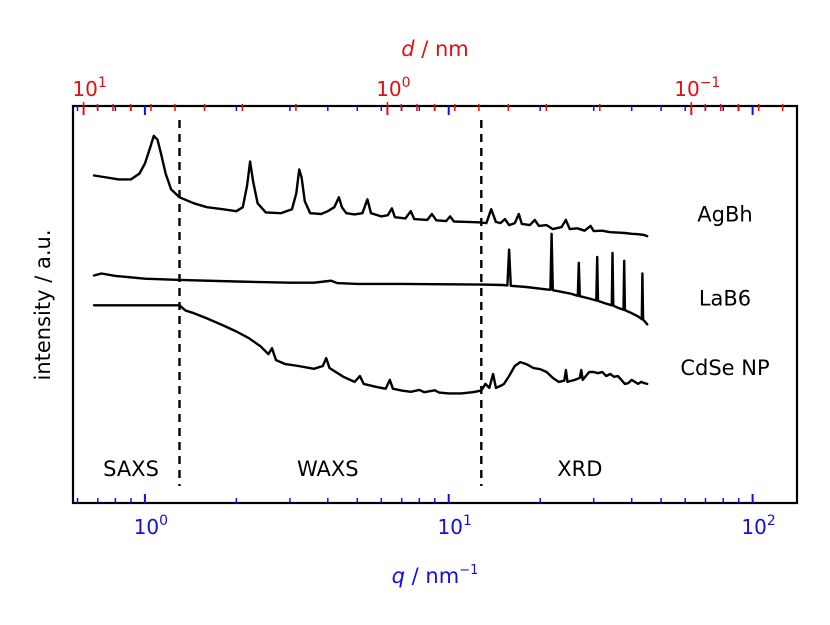  I want to click on region-labels: SAXS WAXS XRD, so click(352, 469).